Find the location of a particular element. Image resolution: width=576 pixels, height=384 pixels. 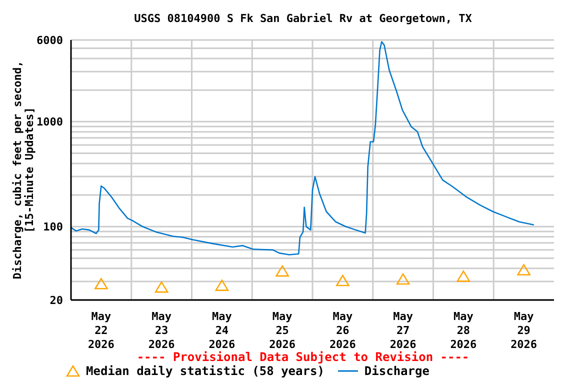

y-tick-label: 20 is located at coordinates (56, 300).